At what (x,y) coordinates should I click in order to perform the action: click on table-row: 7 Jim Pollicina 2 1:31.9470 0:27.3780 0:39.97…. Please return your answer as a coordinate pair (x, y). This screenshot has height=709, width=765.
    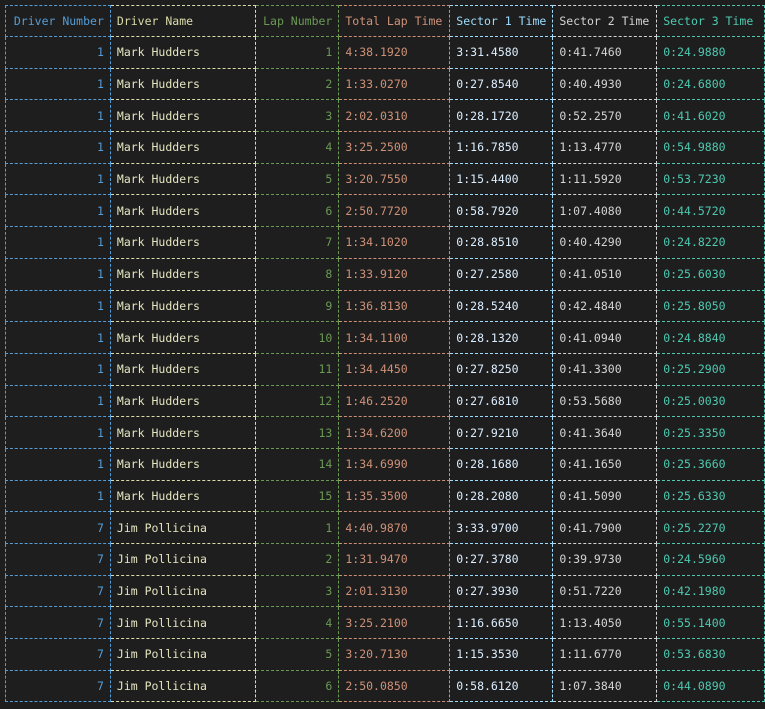
    Looking at the image, I should click on (385, 559).